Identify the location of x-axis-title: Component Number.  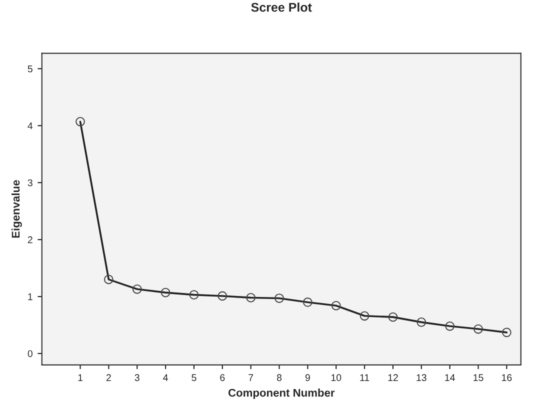
(281, 393).